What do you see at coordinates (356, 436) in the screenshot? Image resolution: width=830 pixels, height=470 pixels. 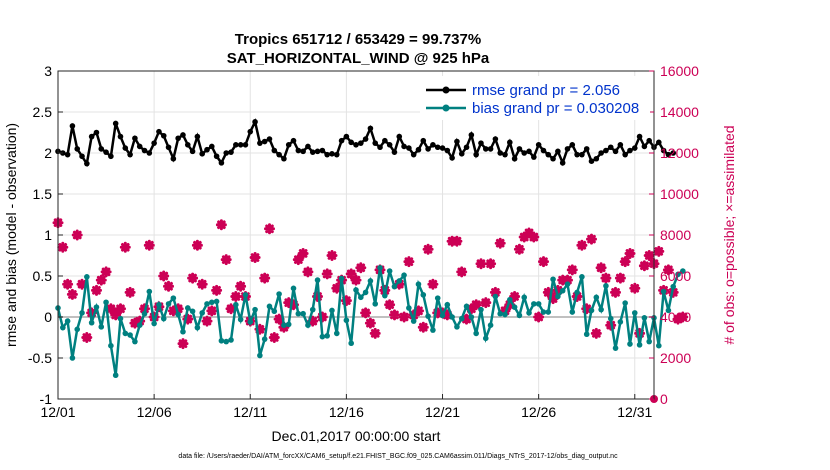 I see `x-axis-label: Dec.01,2017 00:00:00 start` at bounding box center [356, 436].